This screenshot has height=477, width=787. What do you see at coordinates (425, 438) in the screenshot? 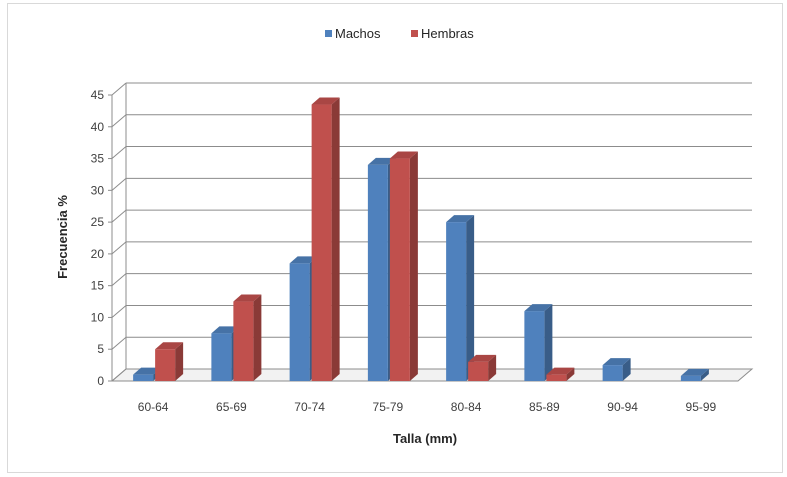
I see `x-axis-title: Talla (mm)` at bounding box center [425, 438].